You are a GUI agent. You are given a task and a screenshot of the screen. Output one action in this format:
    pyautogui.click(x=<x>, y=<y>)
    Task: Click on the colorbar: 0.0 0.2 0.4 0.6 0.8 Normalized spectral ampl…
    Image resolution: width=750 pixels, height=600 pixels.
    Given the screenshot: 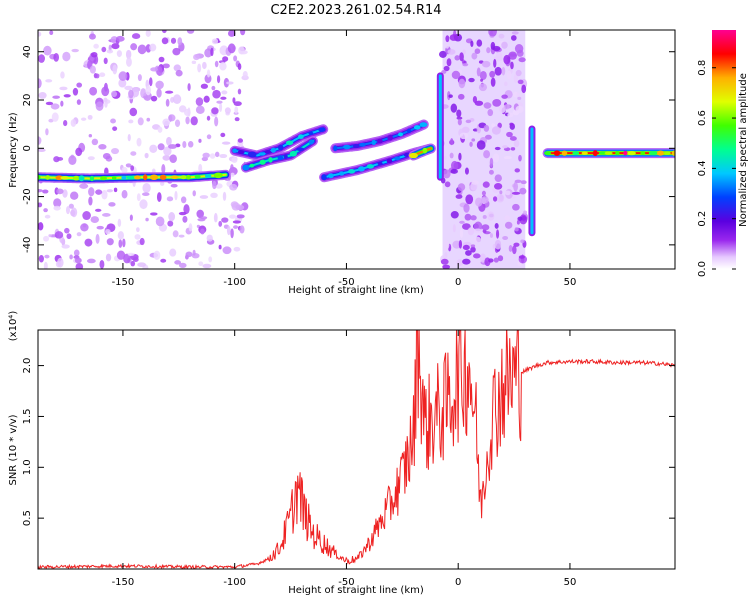 What is the action you would take?
    pyautogui.click(x=723, y=153)
    